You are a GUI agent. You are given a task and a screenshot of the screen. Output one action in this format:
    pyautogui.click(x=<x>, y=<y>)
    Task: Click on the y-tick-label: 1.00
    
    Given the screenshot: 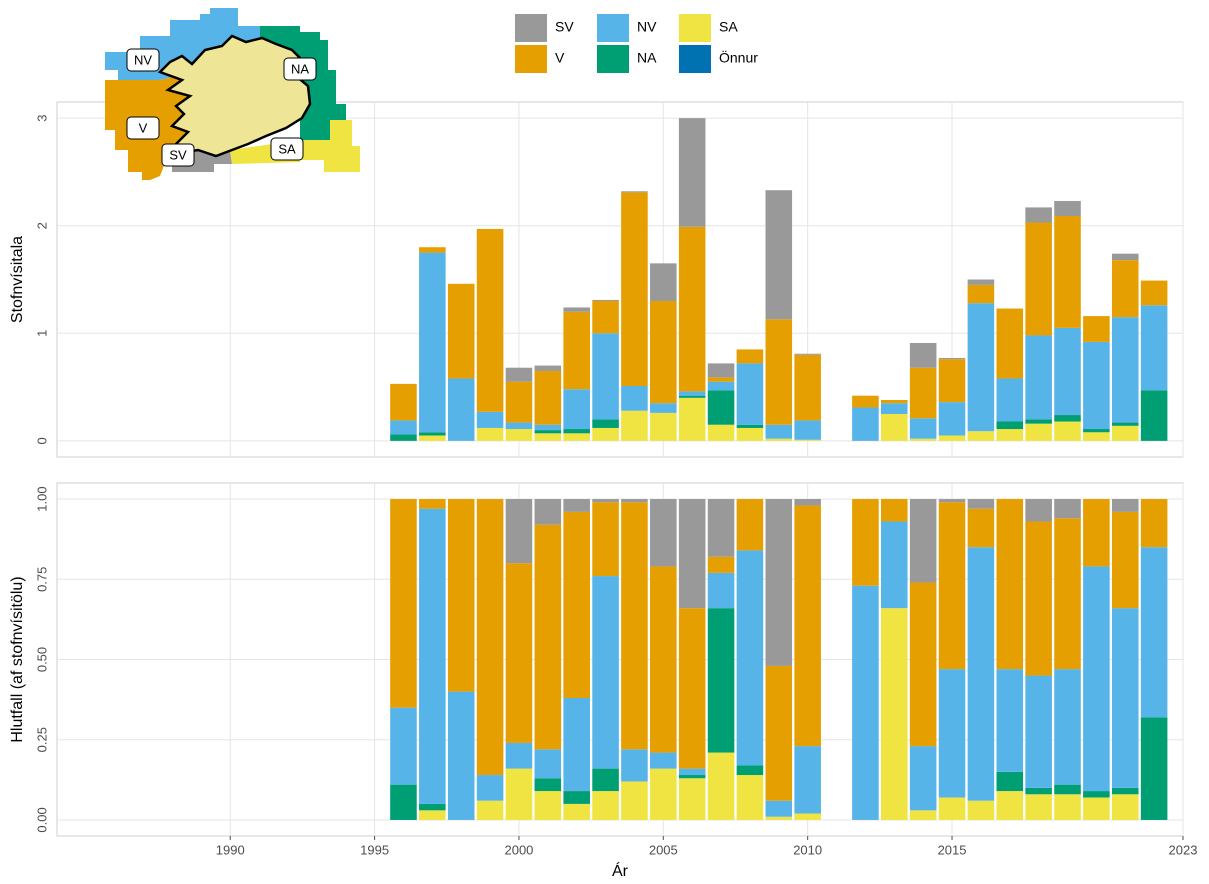 What is the action you would take?
    pyautogui.click(x=41, y=498)
    